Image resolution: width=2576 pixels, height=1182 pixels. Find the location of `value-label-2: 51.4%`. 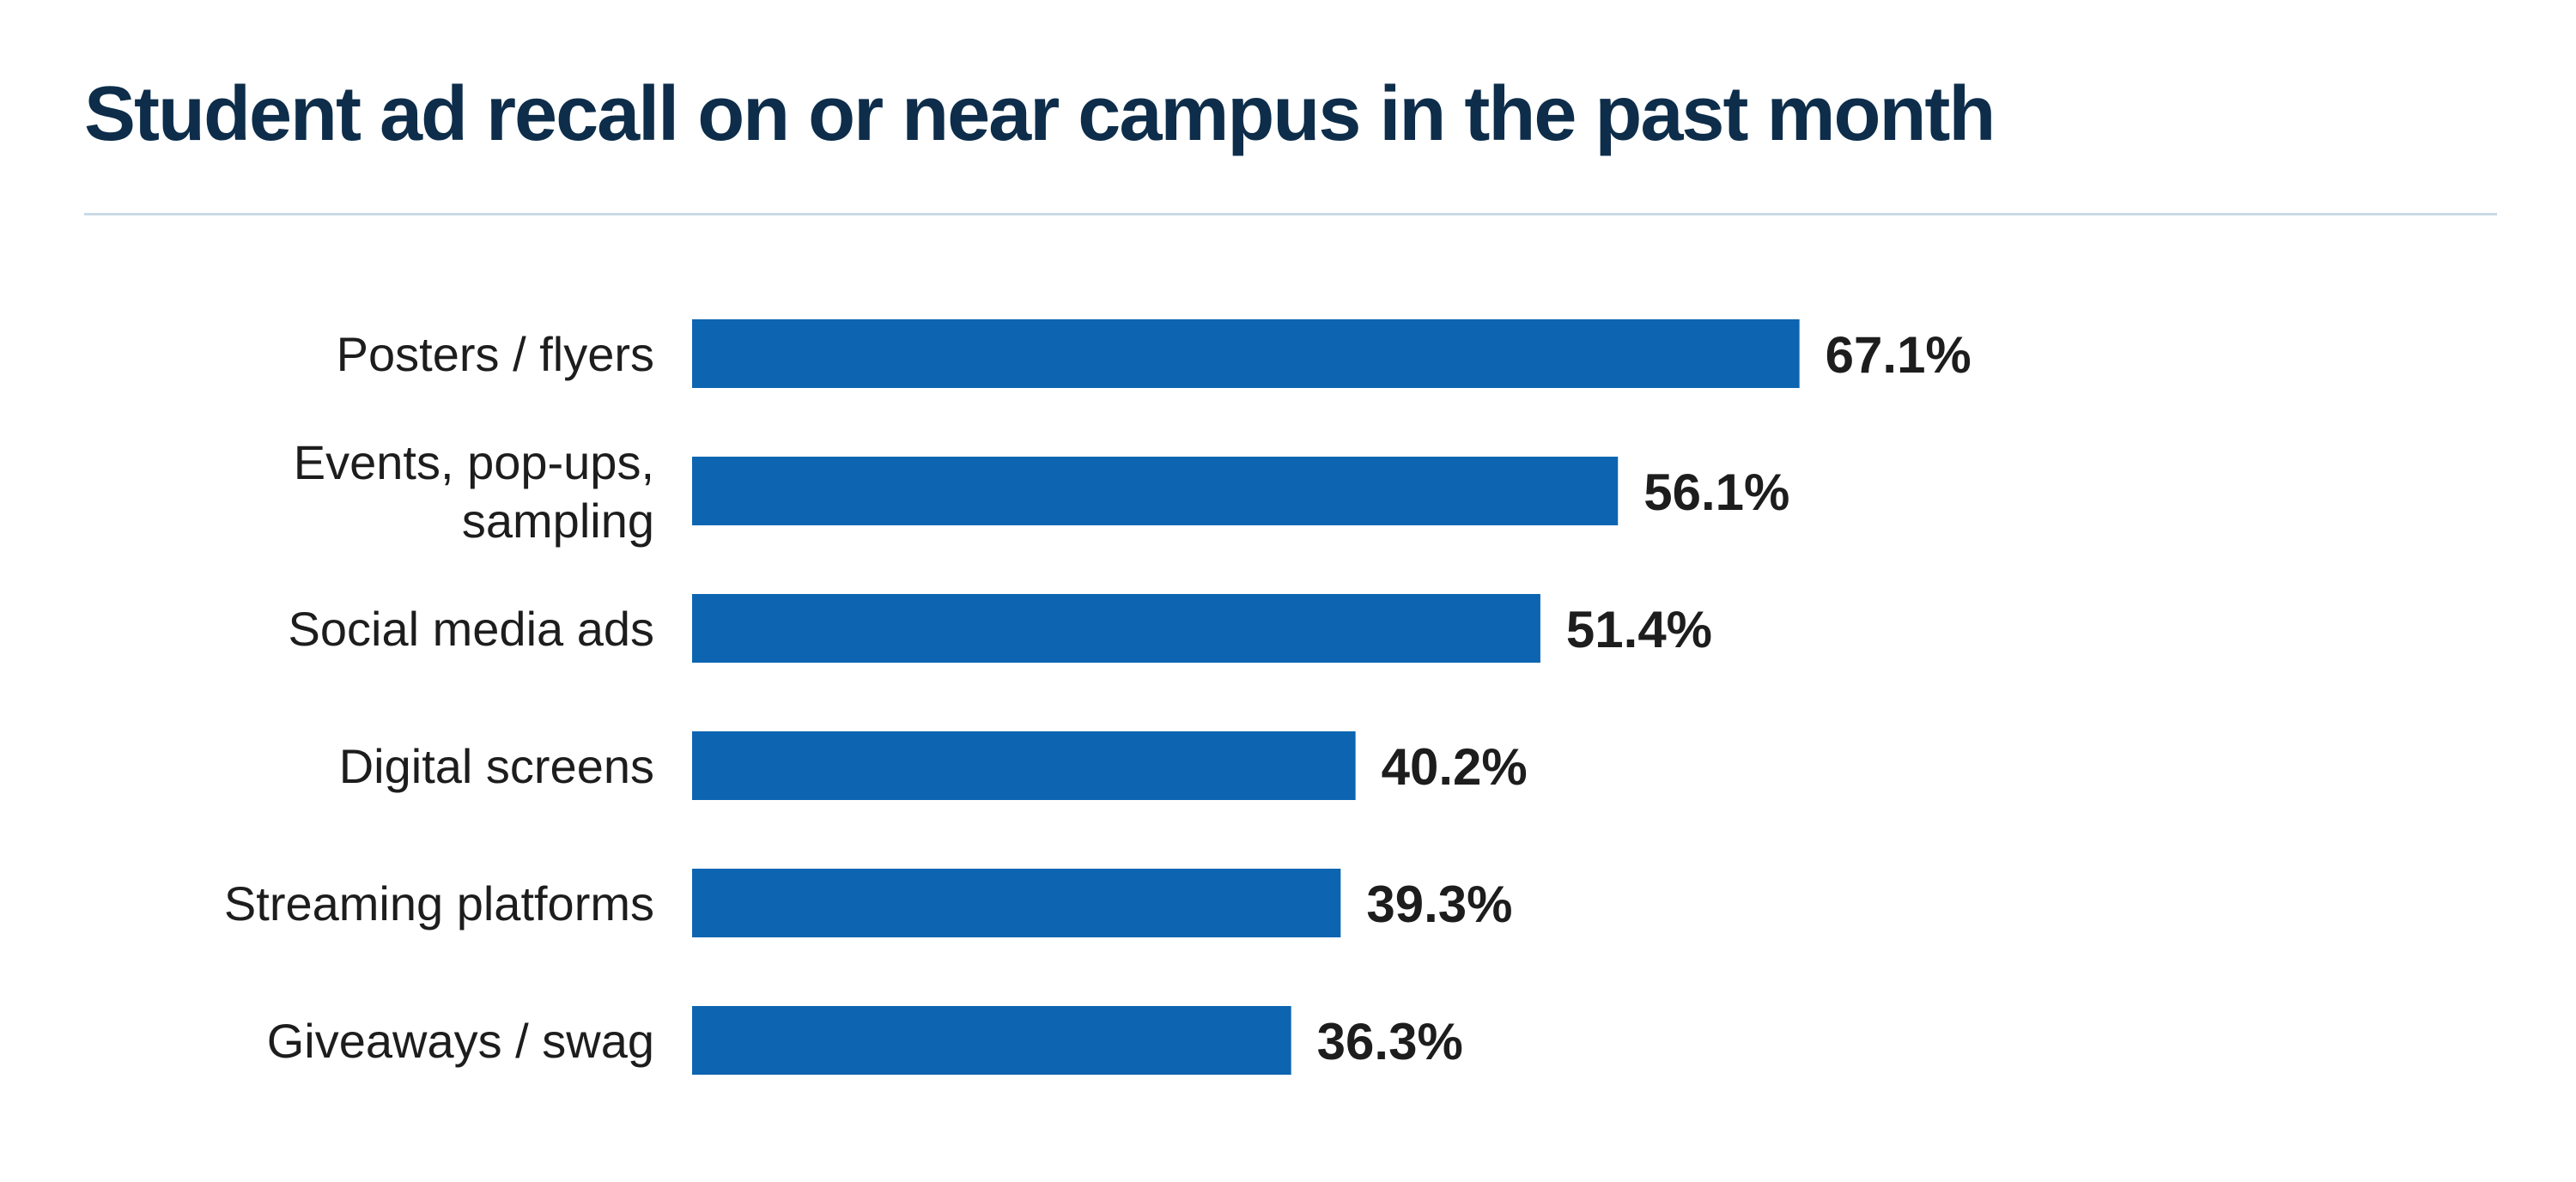

value-label-2: 51.4% is located at coordinates (1639, 629).